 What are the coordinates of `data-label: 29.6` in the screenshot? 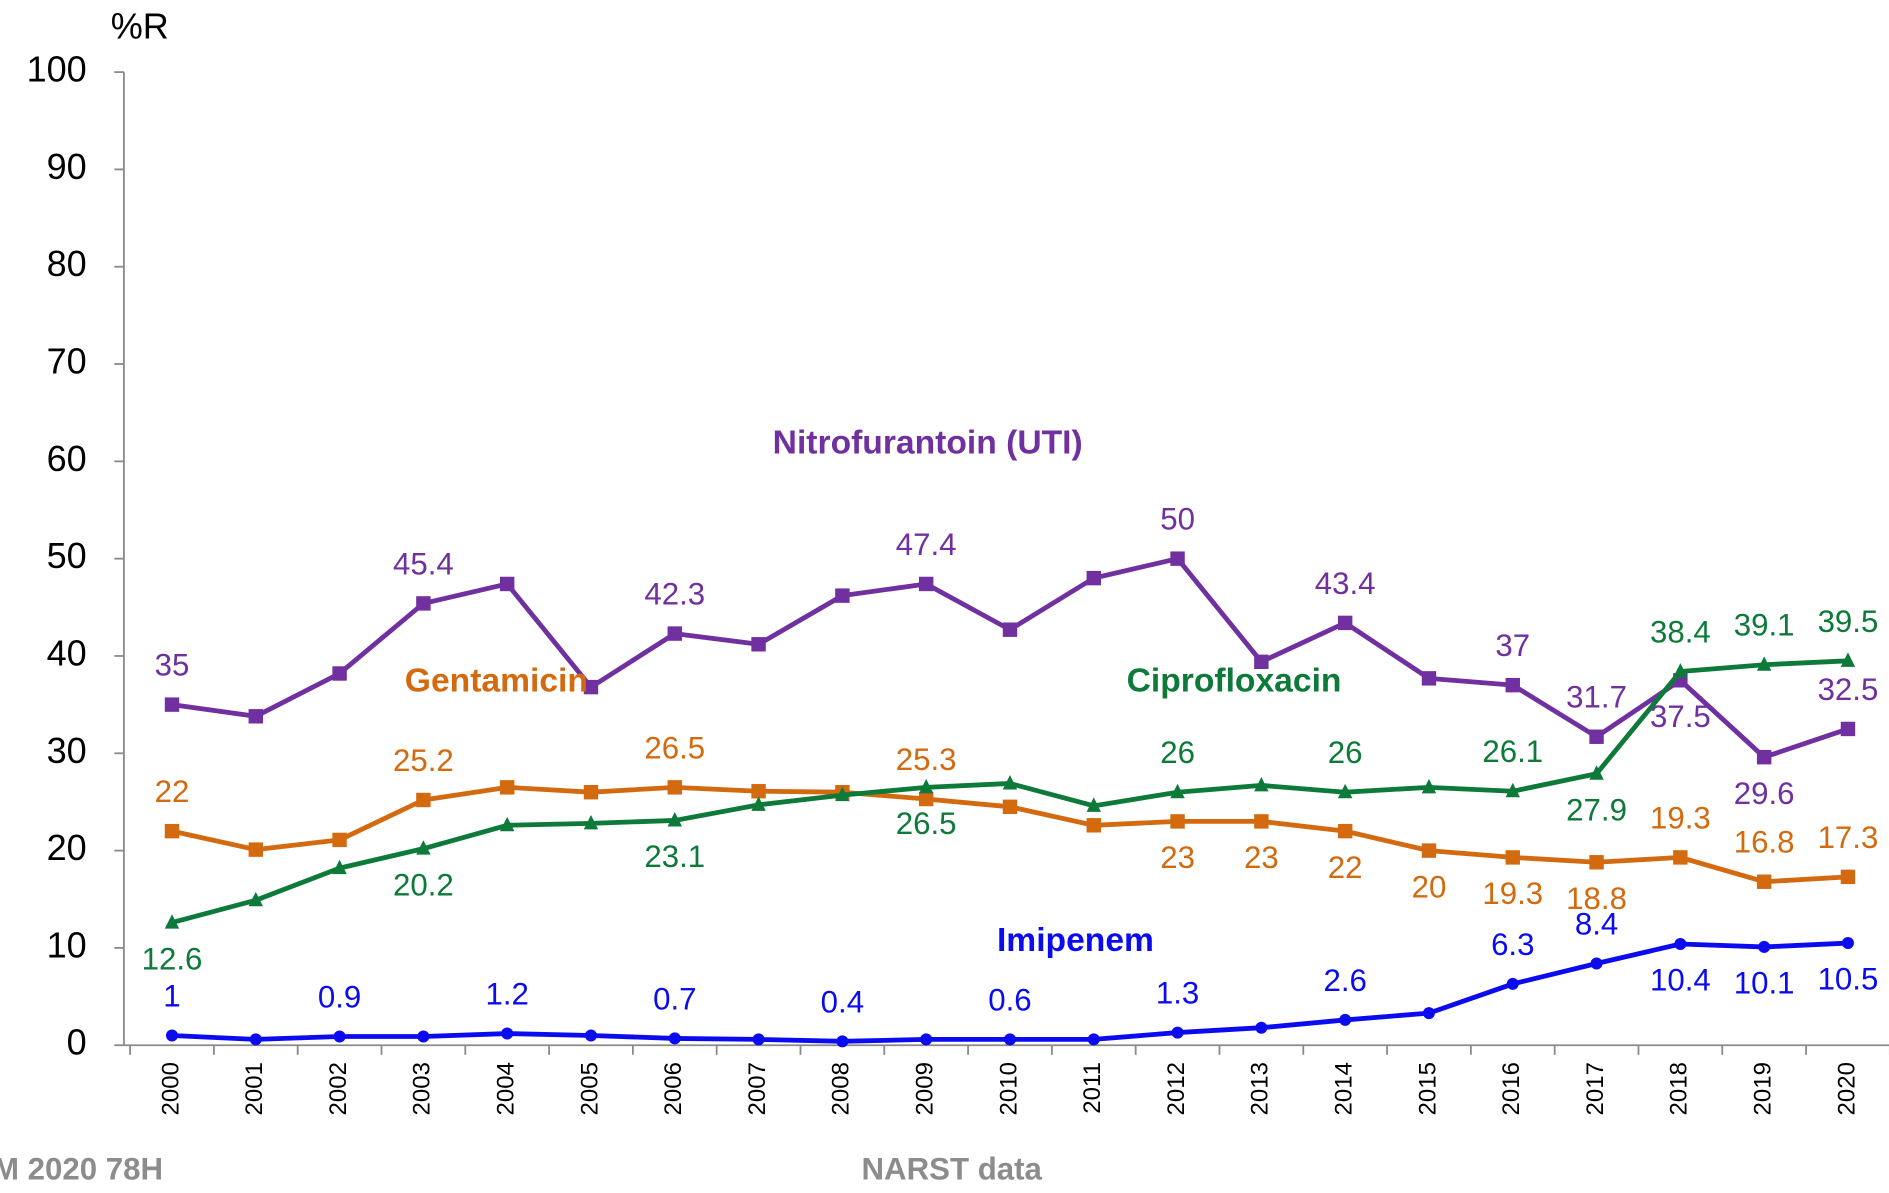 It's located at (1764, 793).